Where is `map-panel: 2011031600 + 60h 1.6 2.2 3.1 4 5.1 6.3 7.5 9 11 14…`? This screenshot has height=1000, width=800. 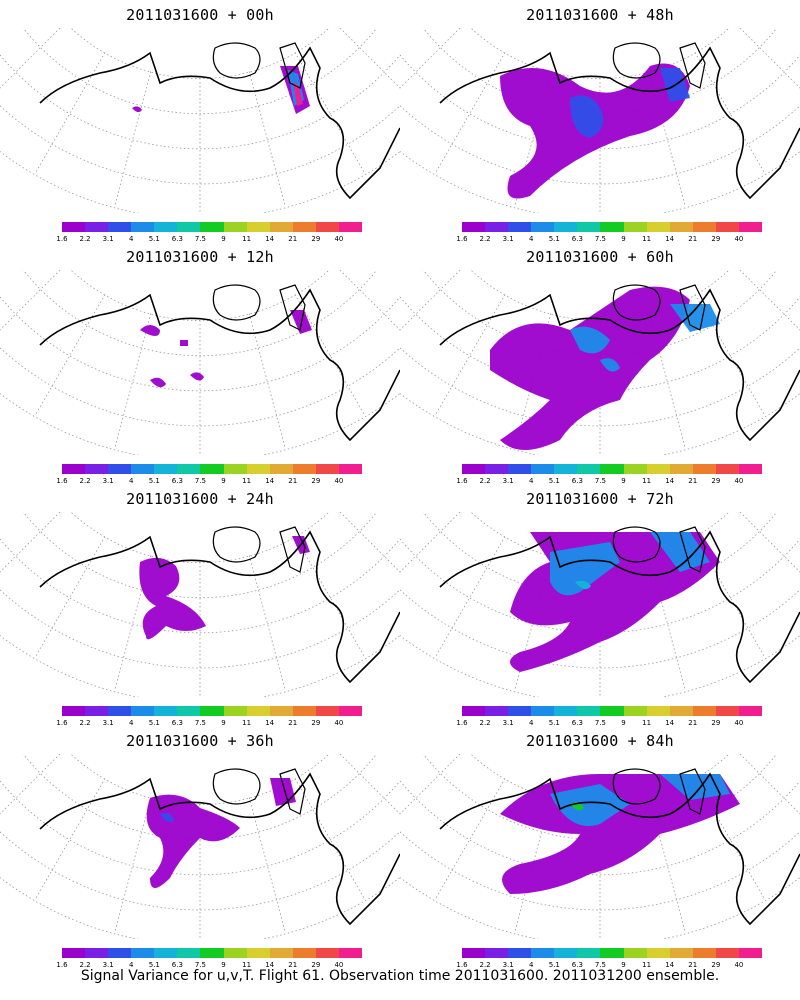 map-panel: 2011031600 + 60h 1.6 2.2 3.1 4 5.1 6.3 7.5 9 11 14… is located at coordinates (600, 363).